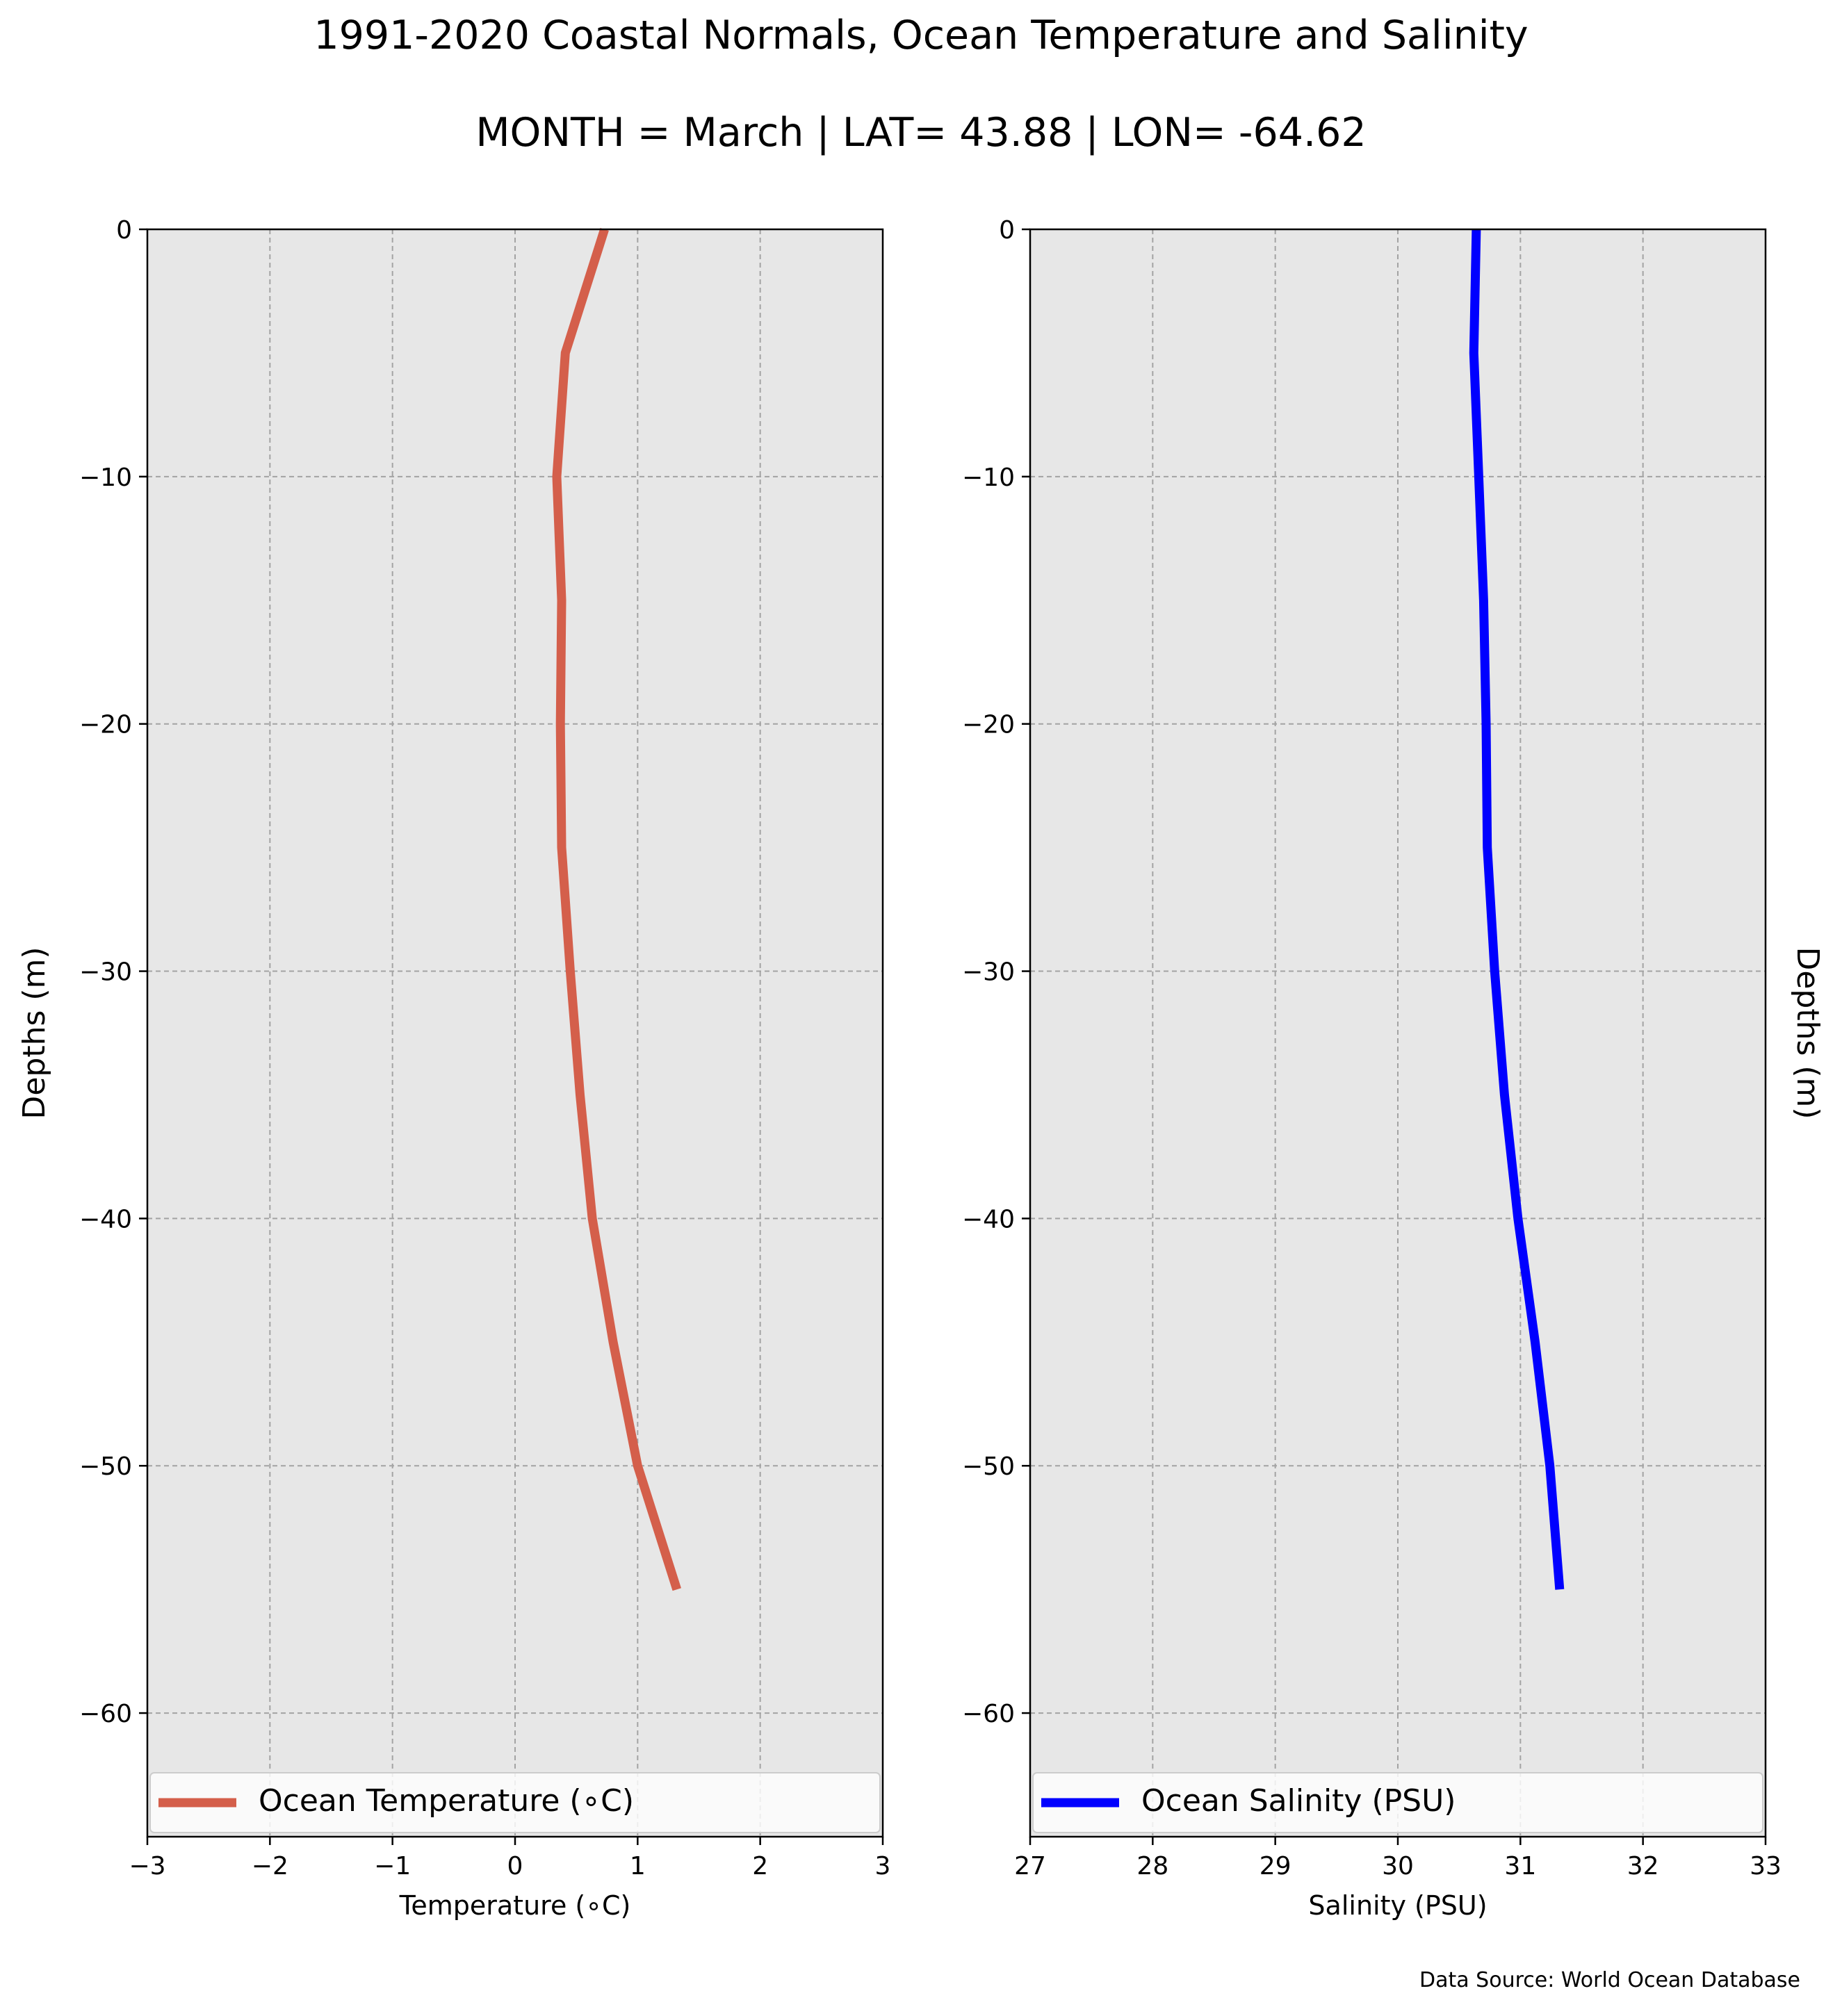 The height and width of the screenshot is (2016, 1842). What do you see at coordinates (988, 973) in the screenshot?
I see `salinity-ytick-label: −30` at bounding box center [988, 973].